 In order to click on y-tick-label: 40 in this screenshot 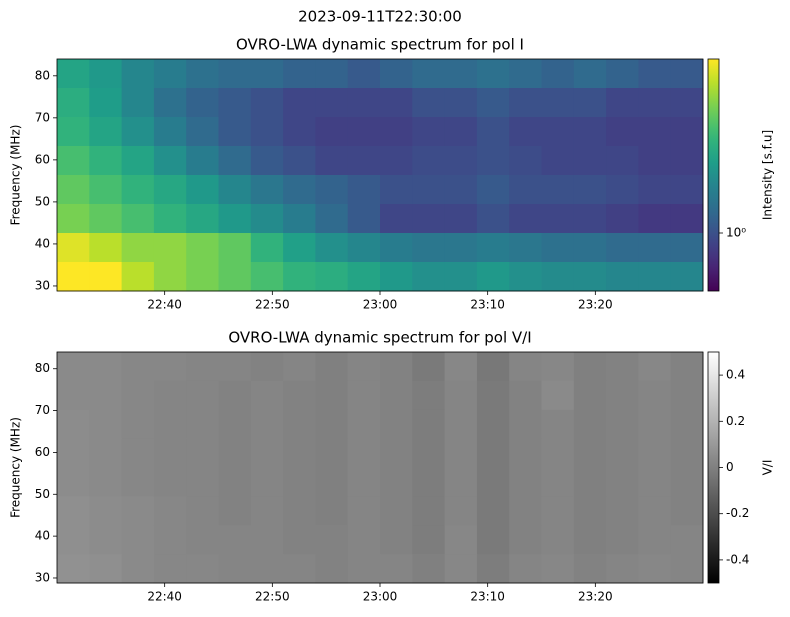, I will do `click(42, 243)`.